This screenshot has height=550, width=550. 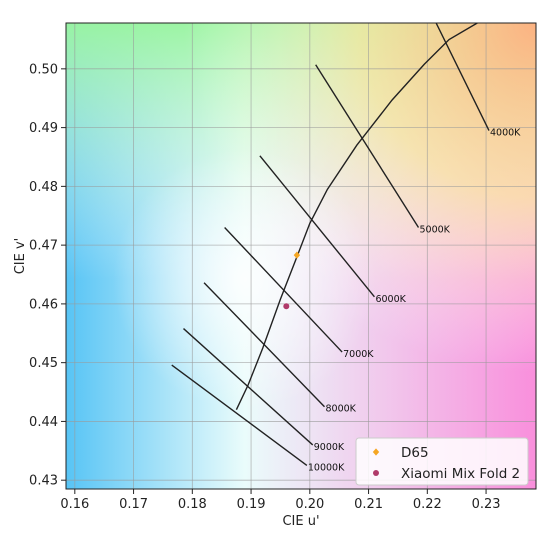 What do you see at coordinates (368, 504) in the screenshot?
I see `x-tick-label: 0.21` at bounding box center [368, 504].